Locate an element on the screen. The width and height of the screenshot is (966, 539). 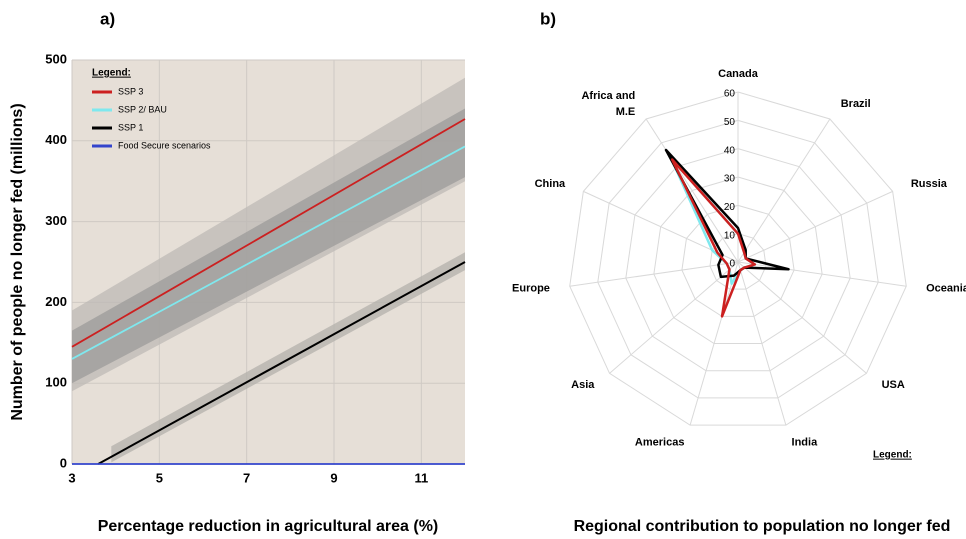
r-tick-label: 60 is located at coordinates (730, 94).